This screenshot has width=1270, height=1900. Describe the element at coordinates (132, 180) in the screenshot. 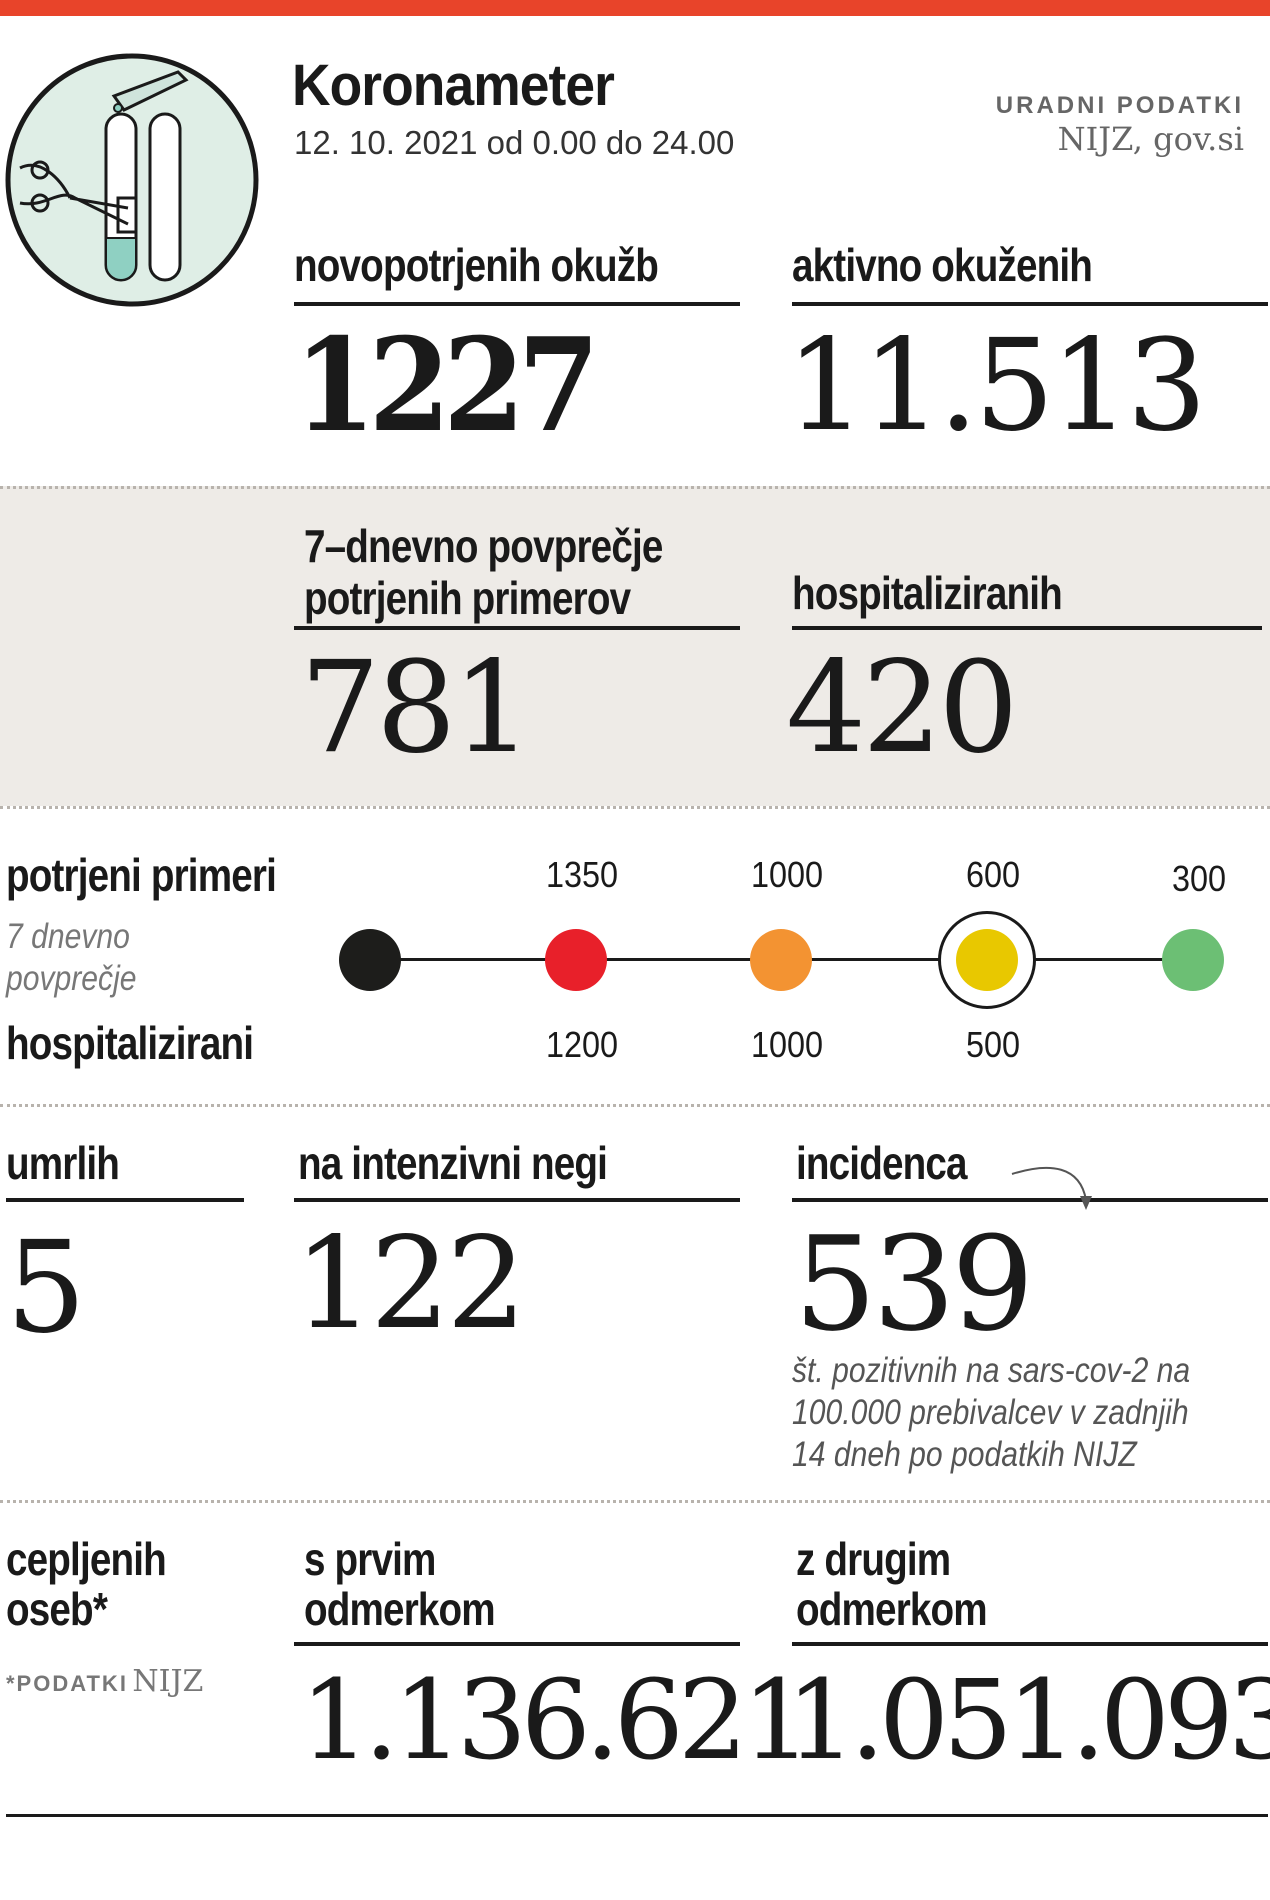

I see `test-tube-icon` at that location.